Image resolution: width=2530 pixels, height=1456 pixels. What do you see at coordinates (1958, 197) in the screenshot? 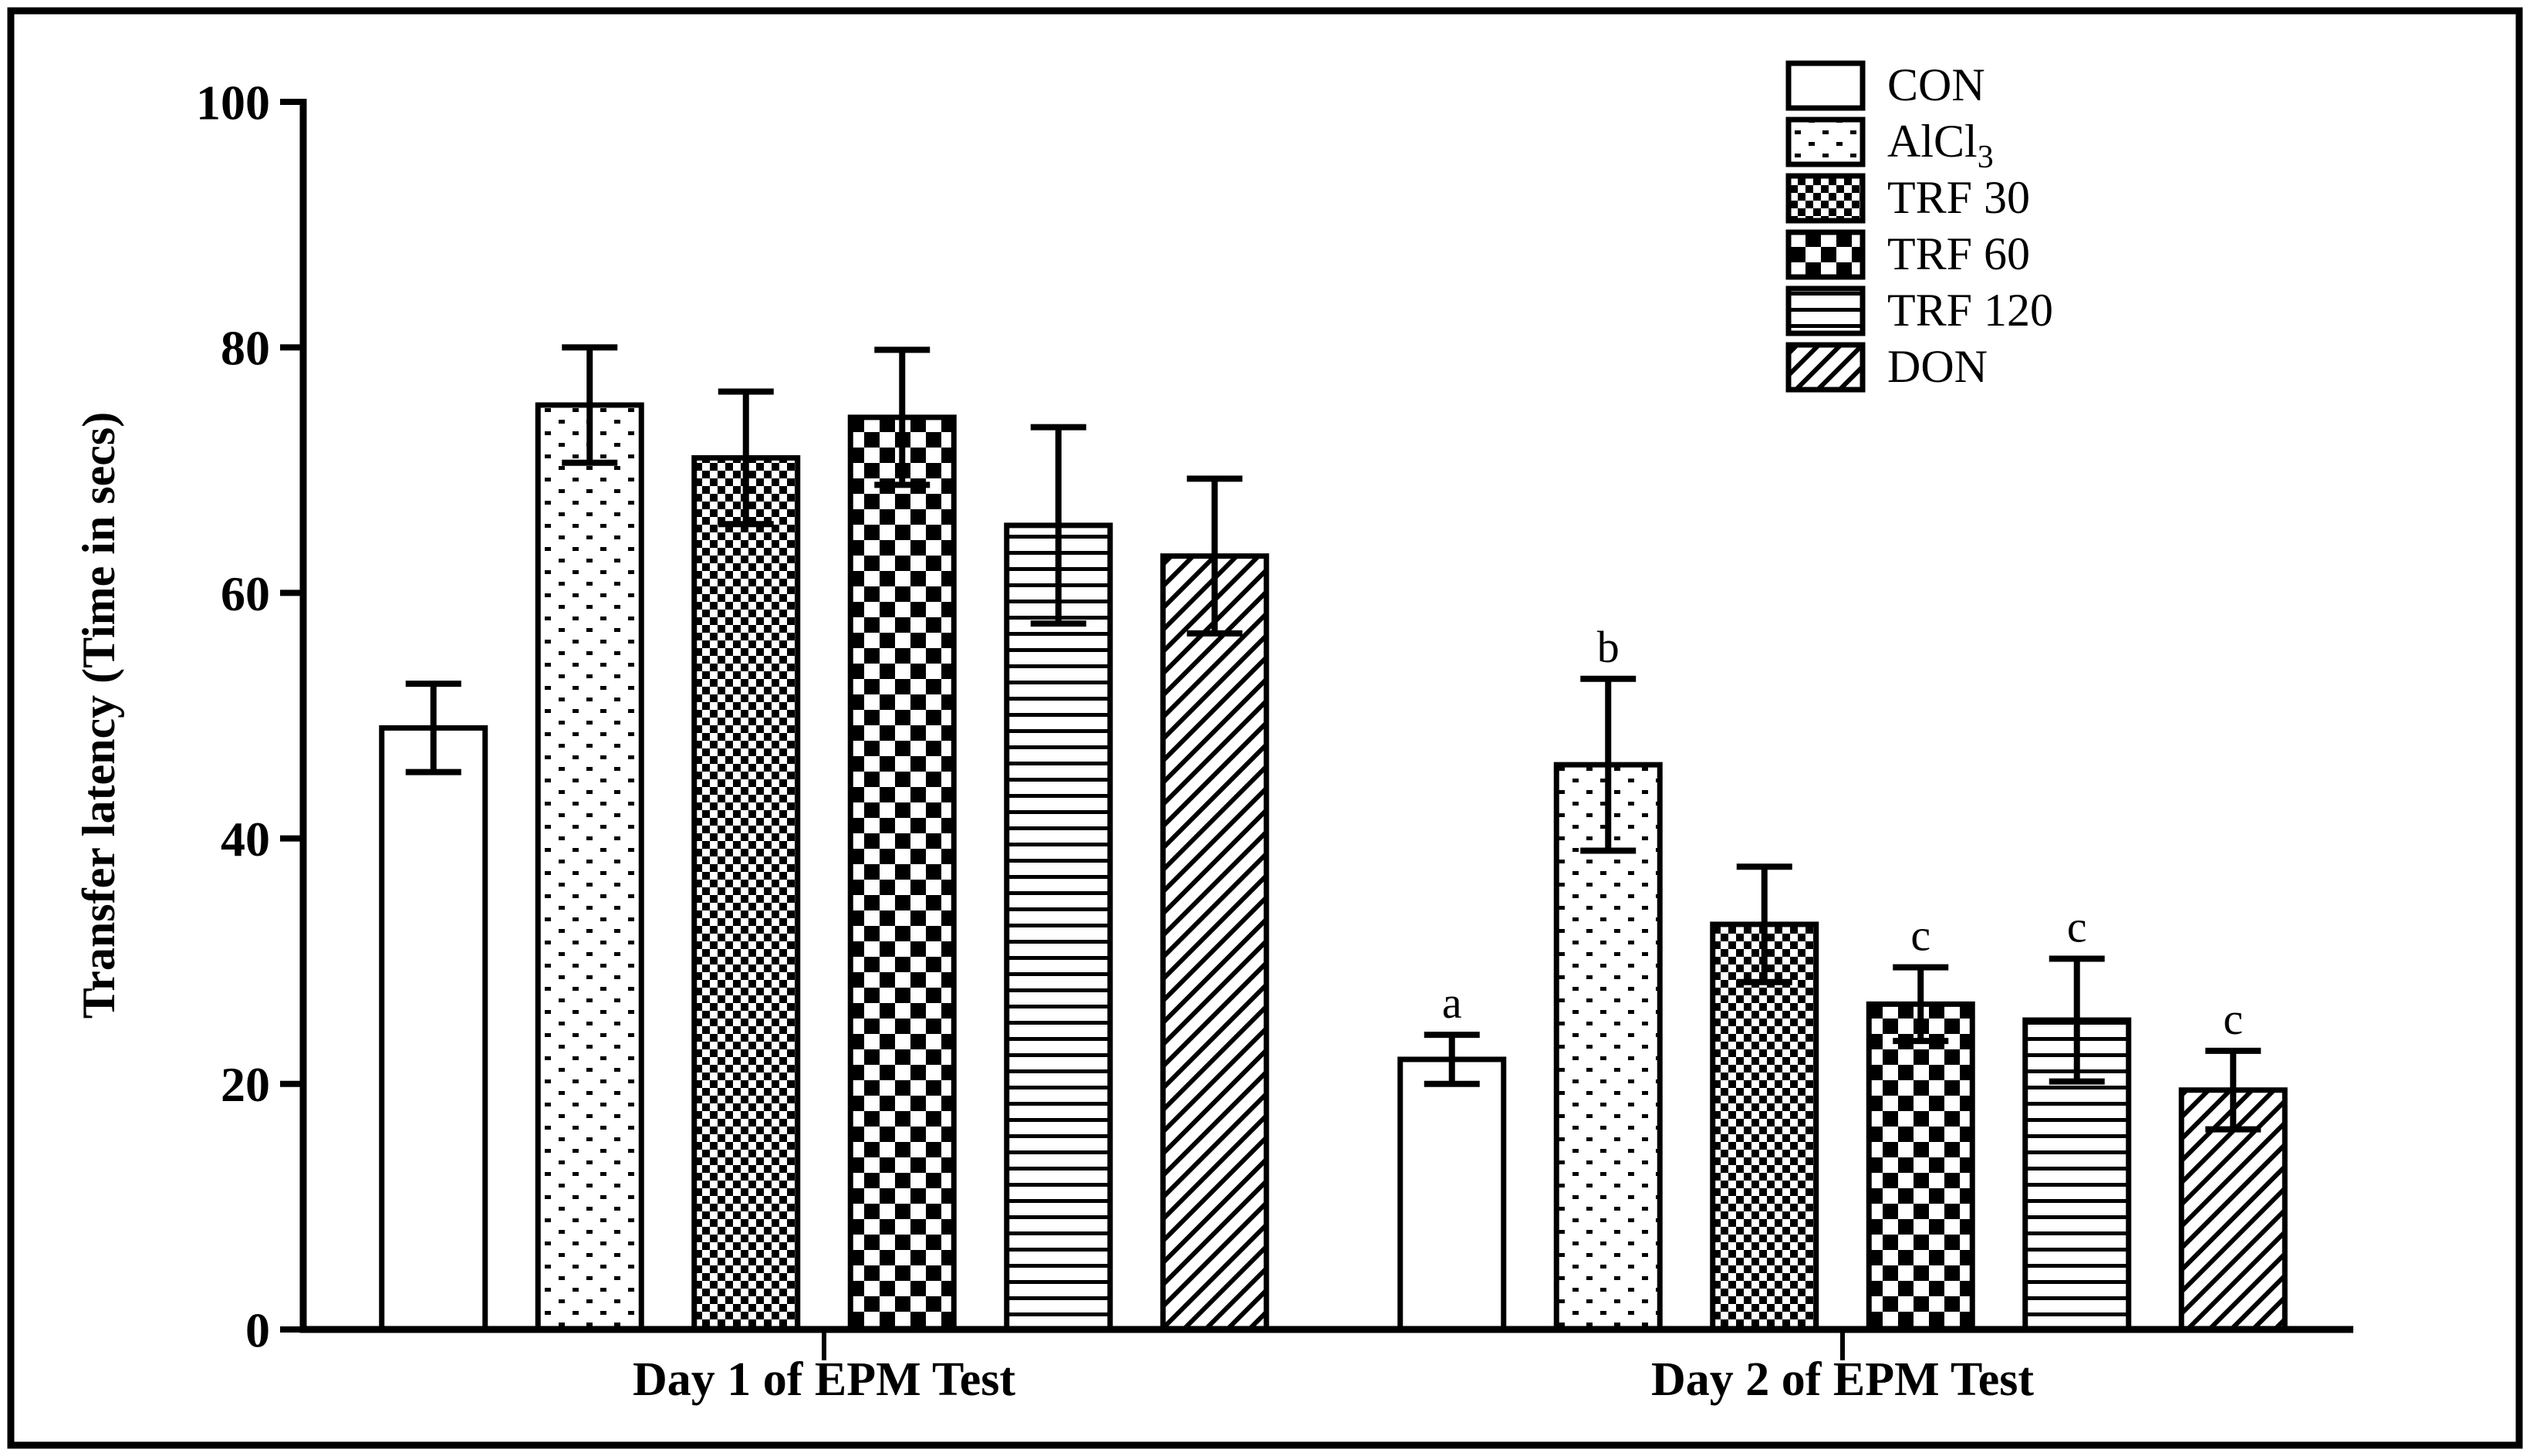
I see `legend-label-trf-30: TRF 30` at bounding box center [1958, 197].